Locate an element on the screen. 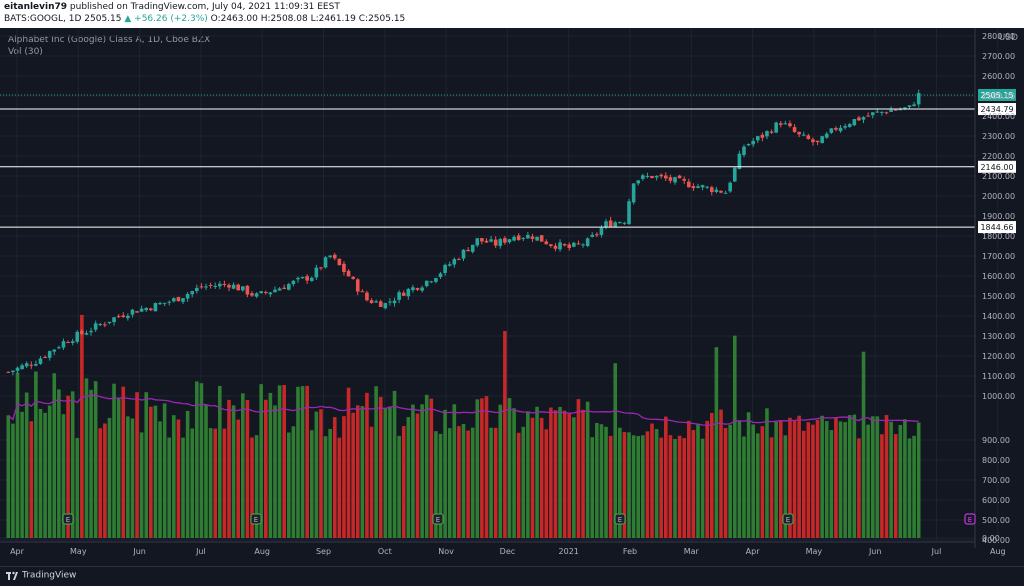 The width and height of the screenshot is (1024, 586). y-tick-label: 900.00 is located at coordinates (996, 440).